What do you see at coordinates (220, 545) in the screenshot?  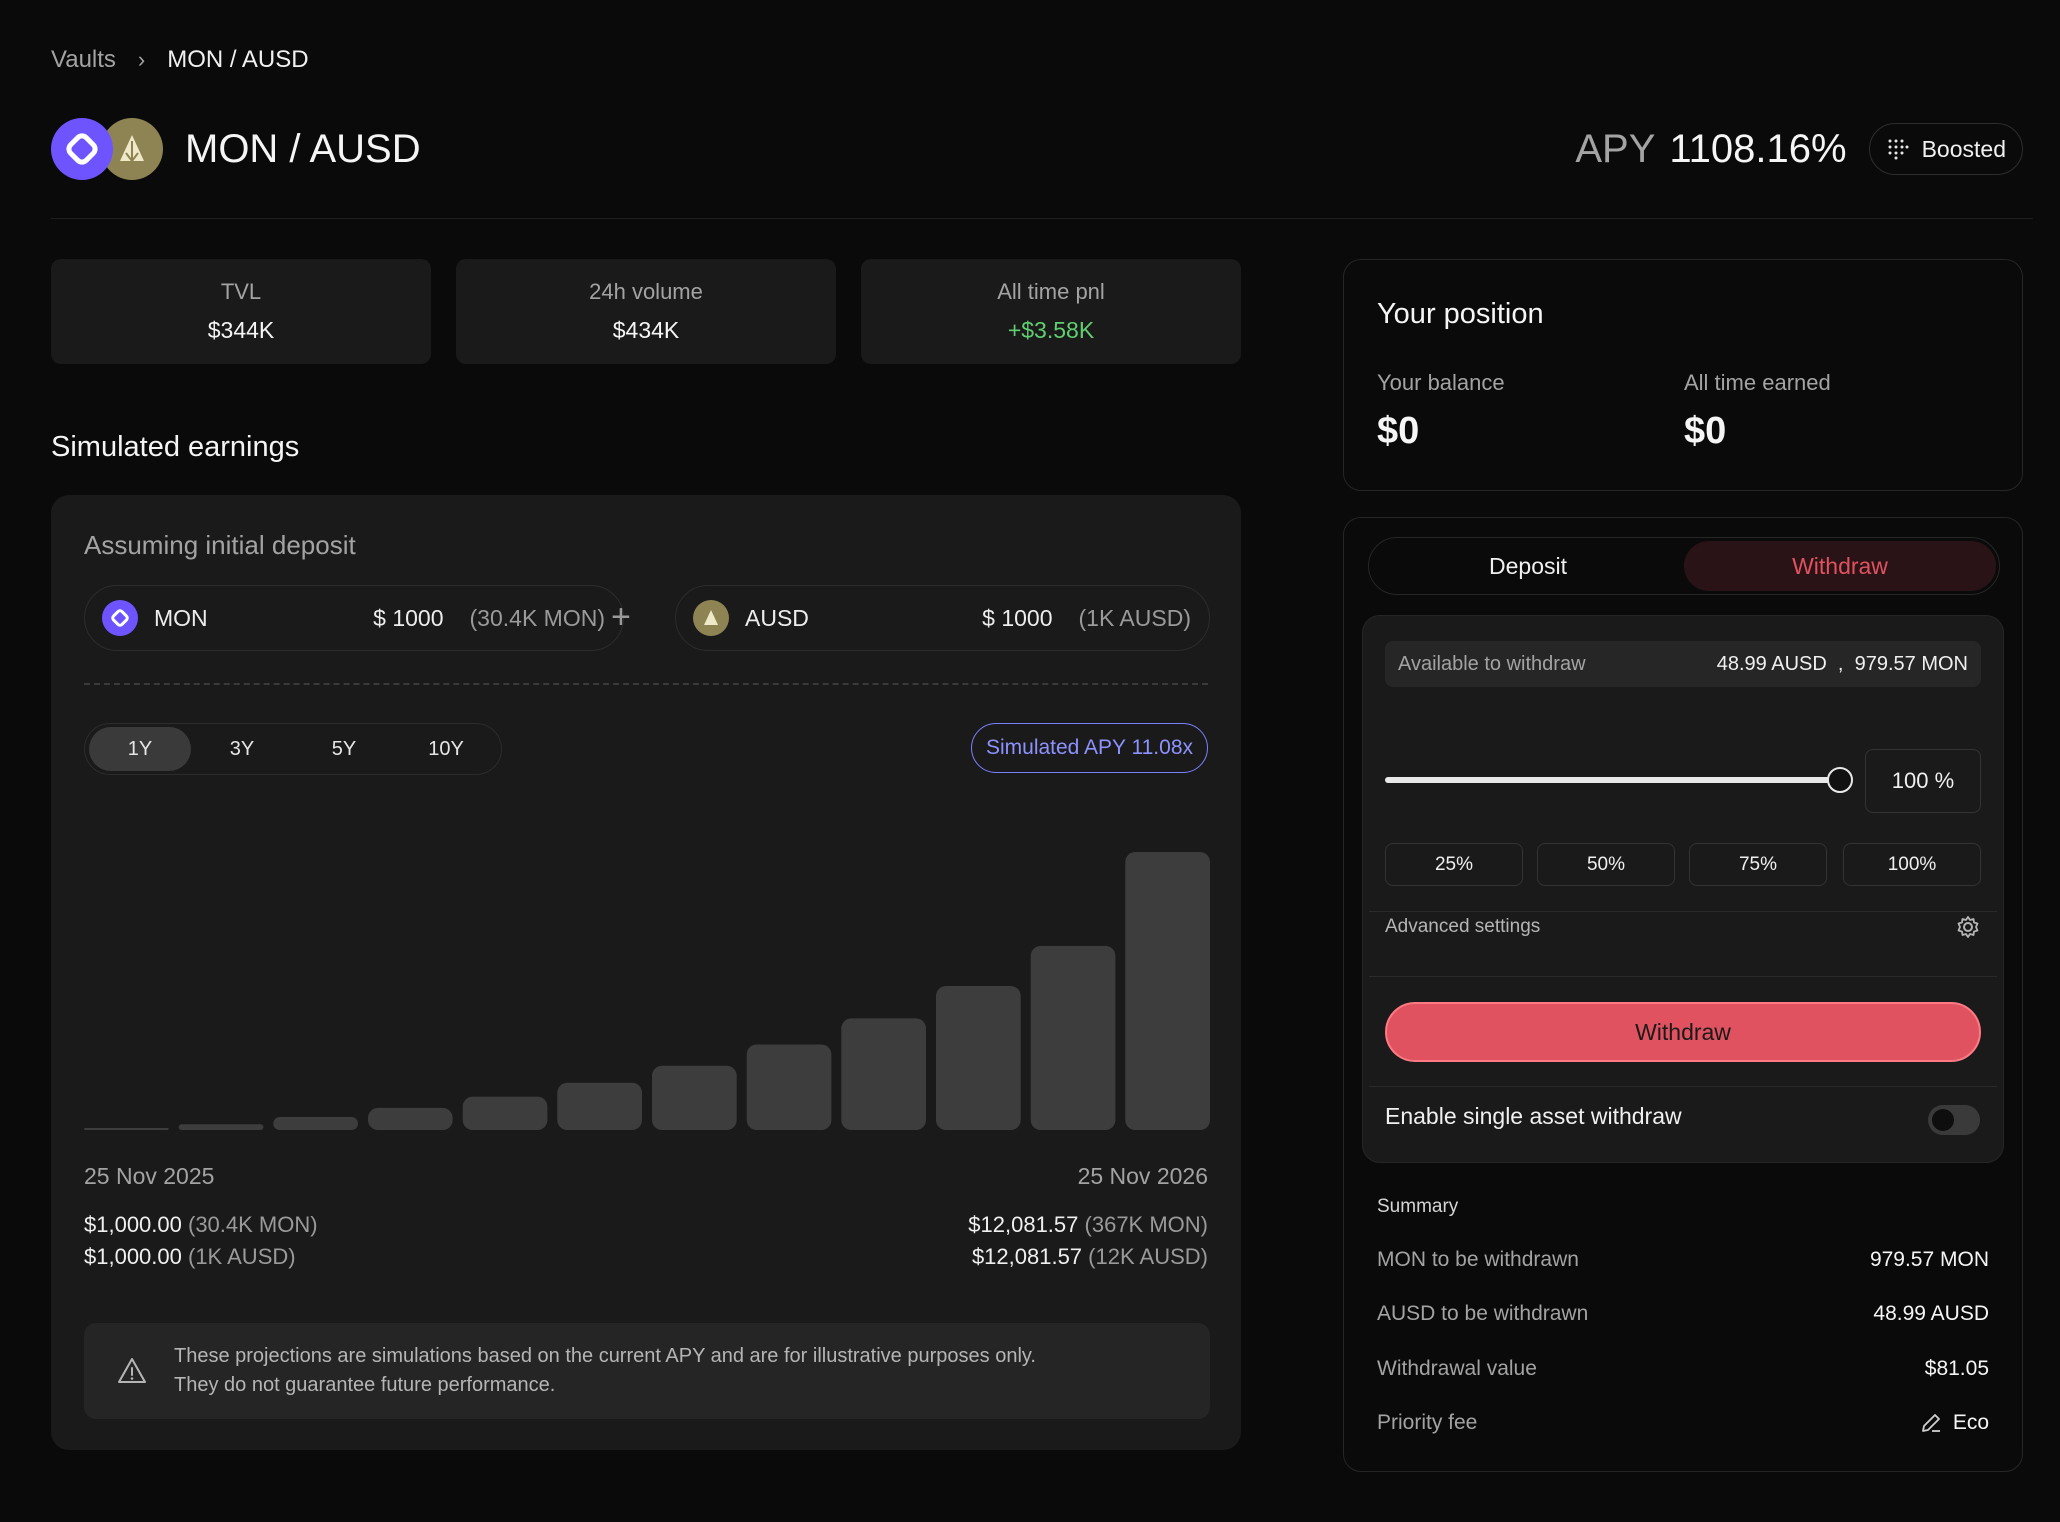 I see `initial-deposit-label: Assuming initial deposit` at bounding box center [220, 545].